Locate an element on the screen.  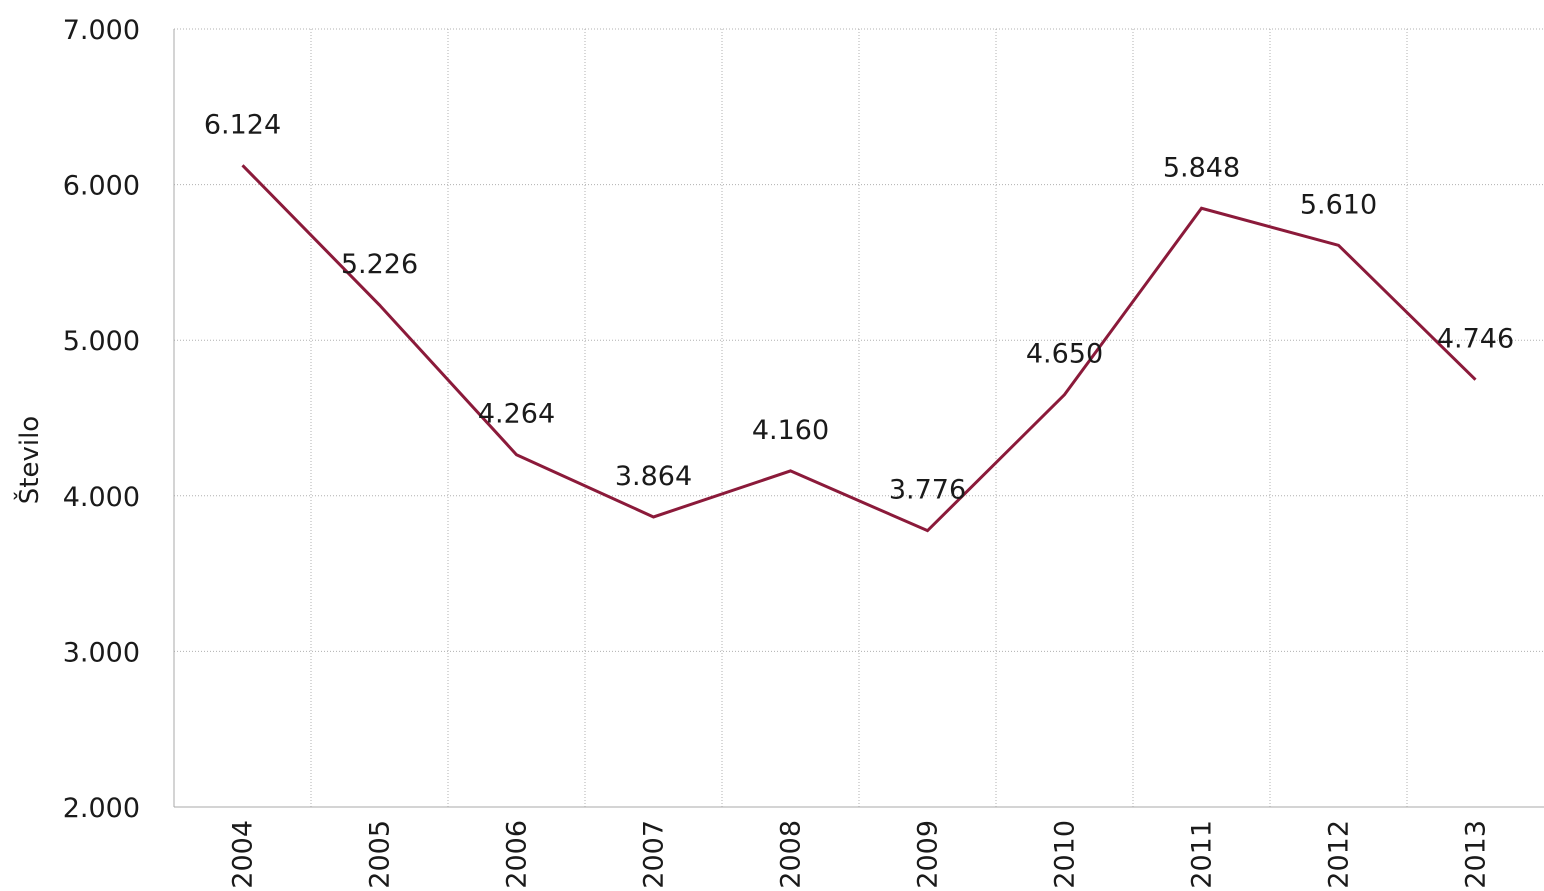
x-tick-label: 2006 is located at coordinates (517, 854).